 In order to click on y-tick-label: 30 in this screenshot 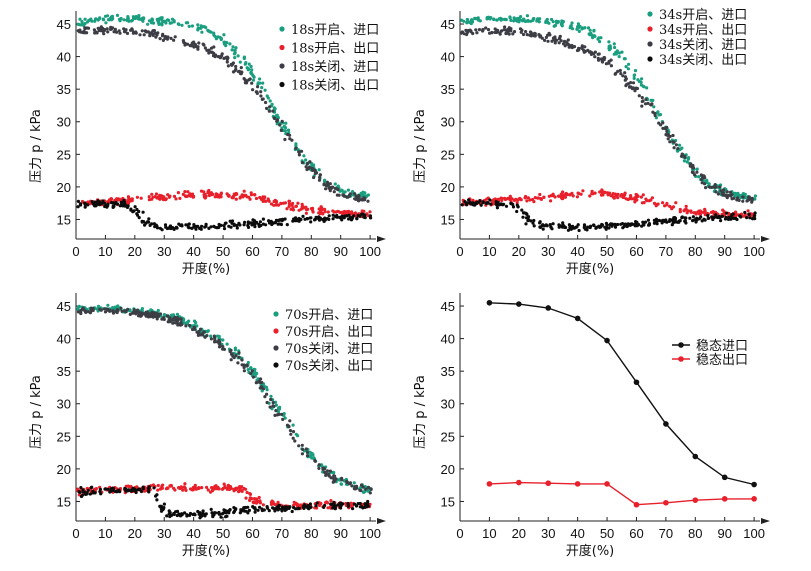, I will do `click(64, 122)`.